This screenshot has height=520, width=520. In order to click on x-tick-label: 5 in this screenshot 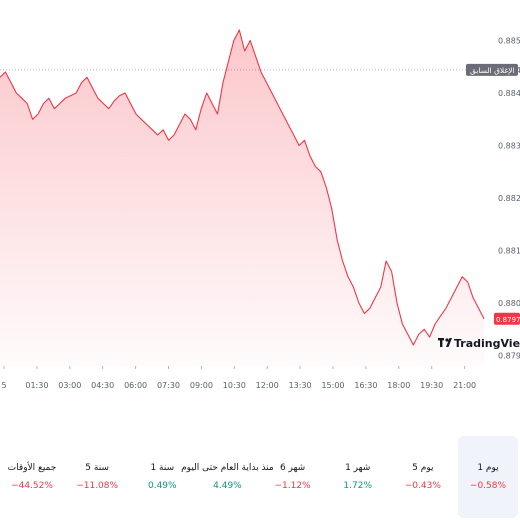, I will do `click(3, 385)`.